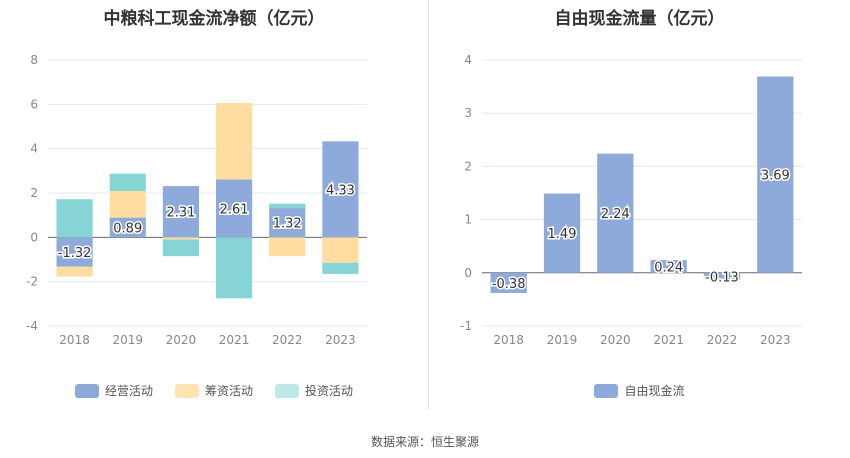 This screenshot has height=458, width=850. I want to click on y-tick-label: 1, so click(468, 220).